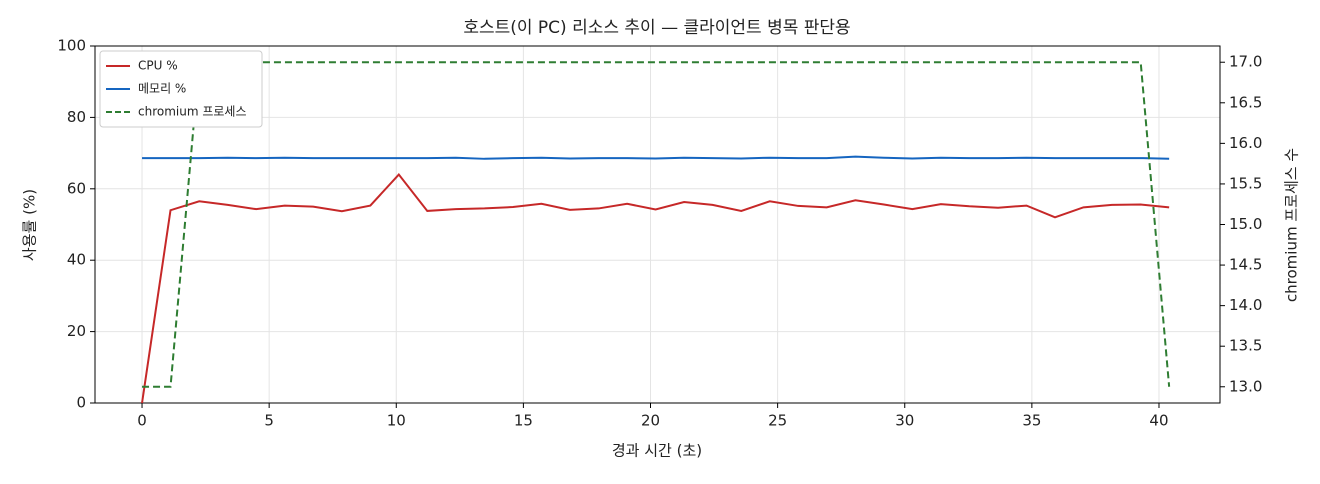  Describe the element at coordinates (269, 421) in the screenshot. I see `x-tick-label: 5` at that location.